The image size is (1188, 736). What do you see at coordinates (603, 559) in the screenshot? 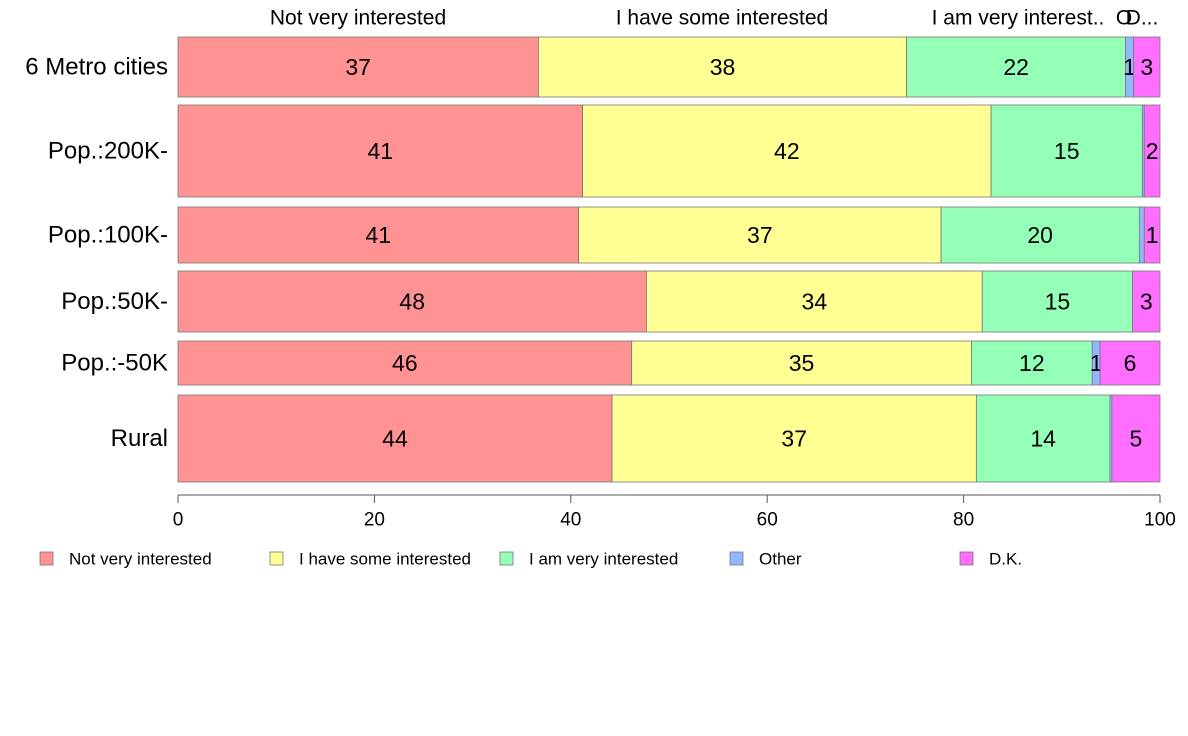
I see `legend-label: I am very interested` at bounding box center [603, 559].